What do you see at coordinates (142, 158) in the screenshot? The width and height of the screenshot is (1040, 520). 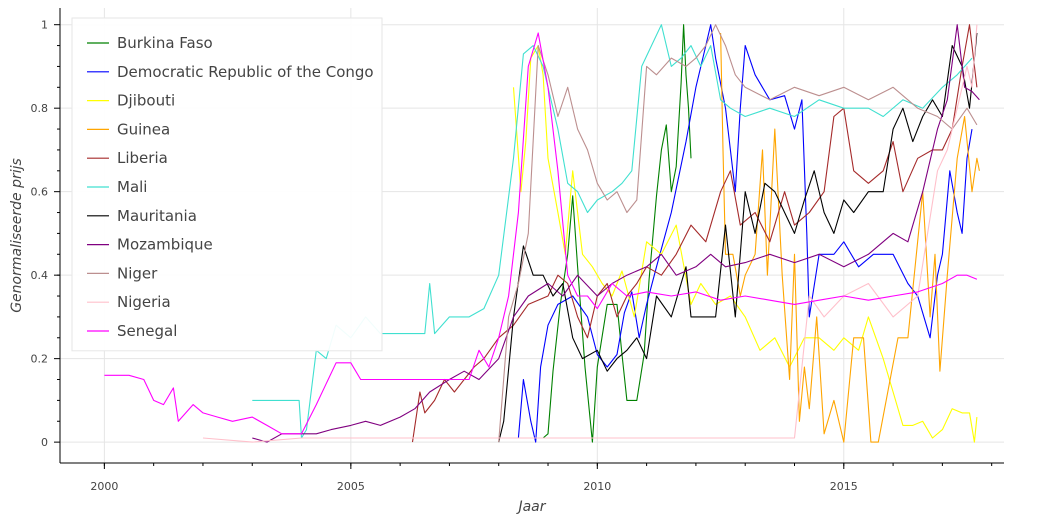 I see `legend-label: Liberia` at bounding box center [142, 158].